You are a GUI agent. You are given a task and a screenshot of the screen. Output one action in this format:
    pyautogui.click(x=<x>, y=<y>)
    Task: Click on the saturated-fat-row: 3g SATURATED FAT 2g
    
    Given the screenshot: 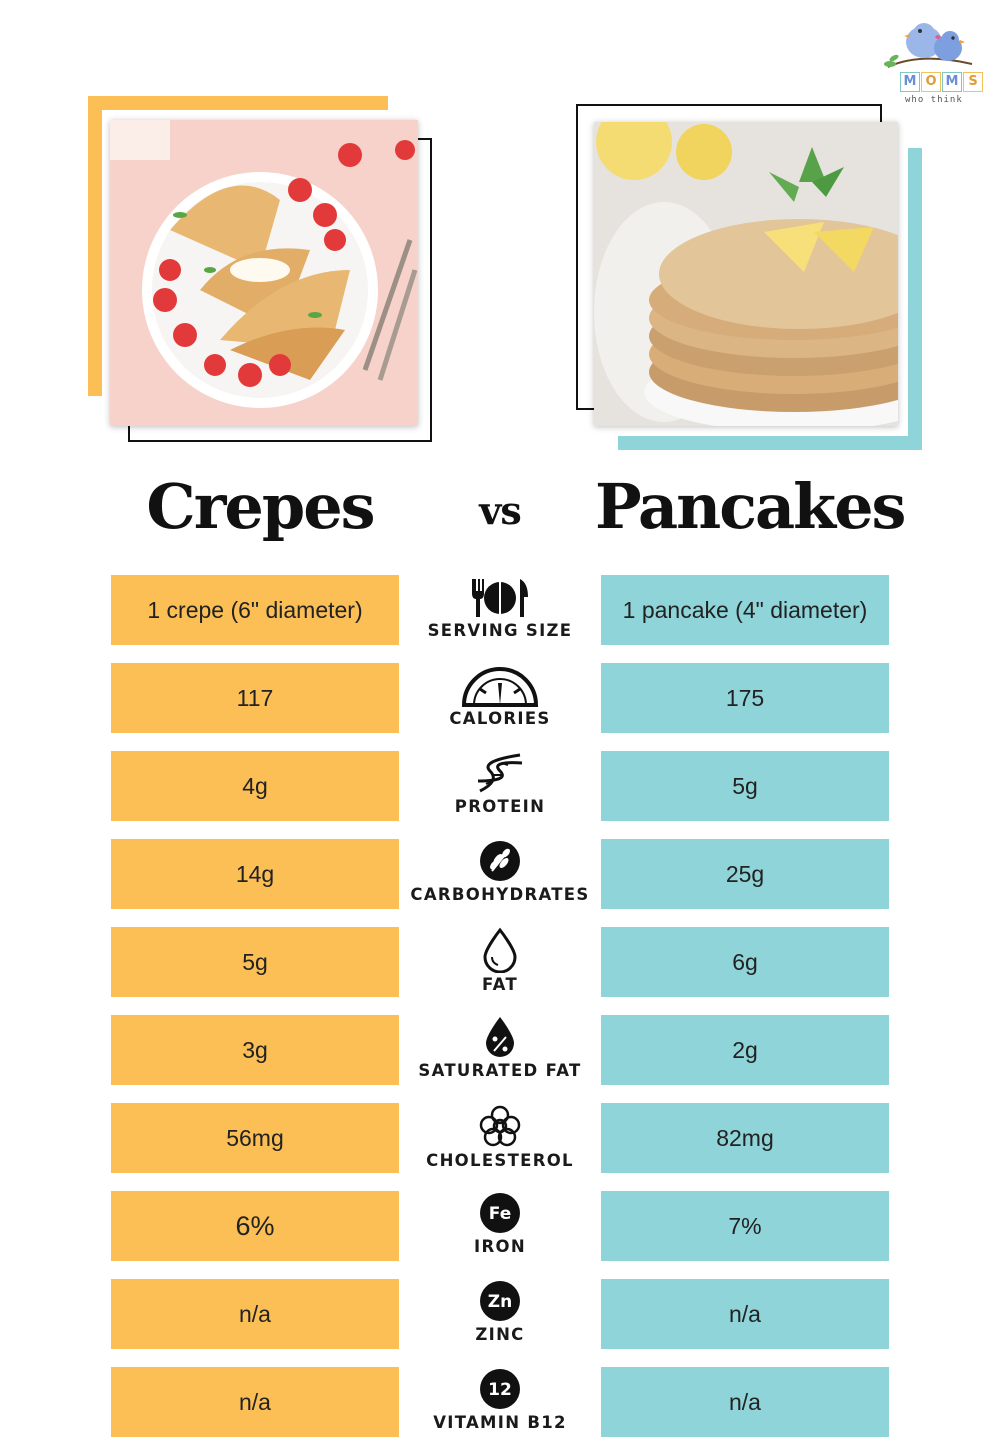 What is the action you would take?
    pyautogui.click(x=500, y=1050)
    